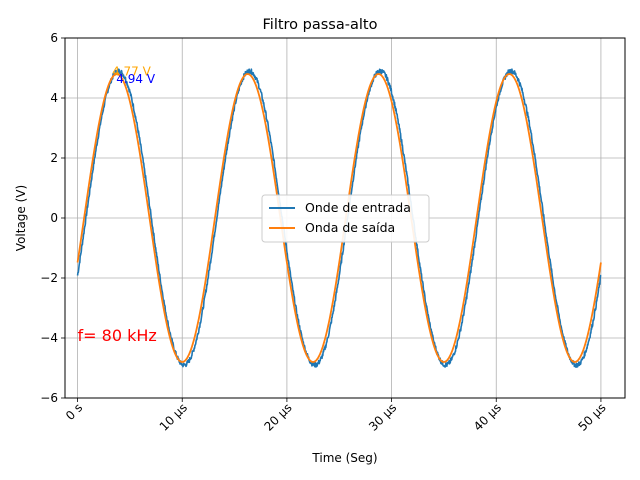 Image resolution: width=640 pixels, height=480 pixels. What do you see at coordinates (117, 335) in the screenshot?
I see `annotation-2: f= 80 kHz` at bounding box center [117, 335].